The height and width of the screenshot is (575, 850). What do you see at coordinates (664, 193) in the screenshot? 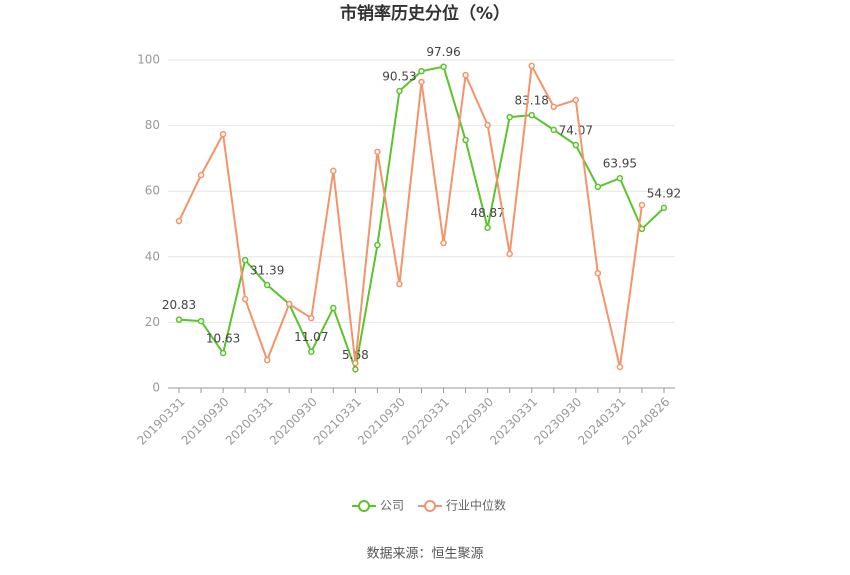
I see `data-label: 54.92` at bounding box center [664, 193].